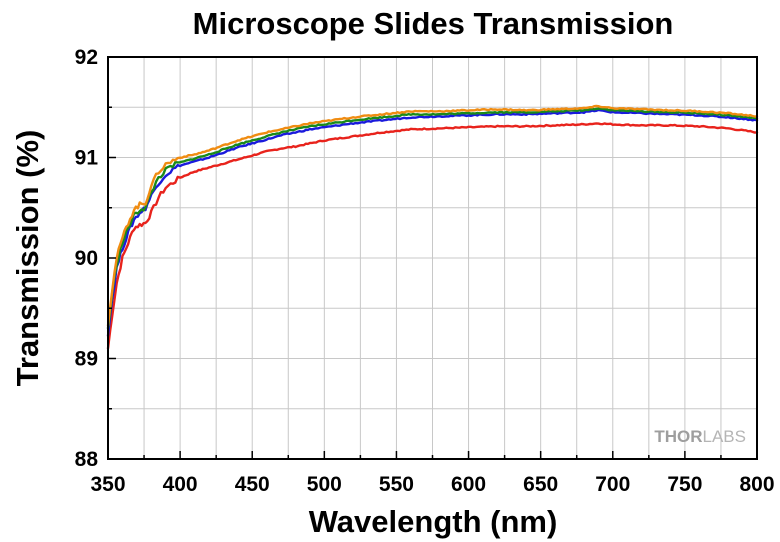  What do you see at coordinates (468, 484) in the screenshot?
I see `x-tick-label: 600` at bounding box center [468, 484].